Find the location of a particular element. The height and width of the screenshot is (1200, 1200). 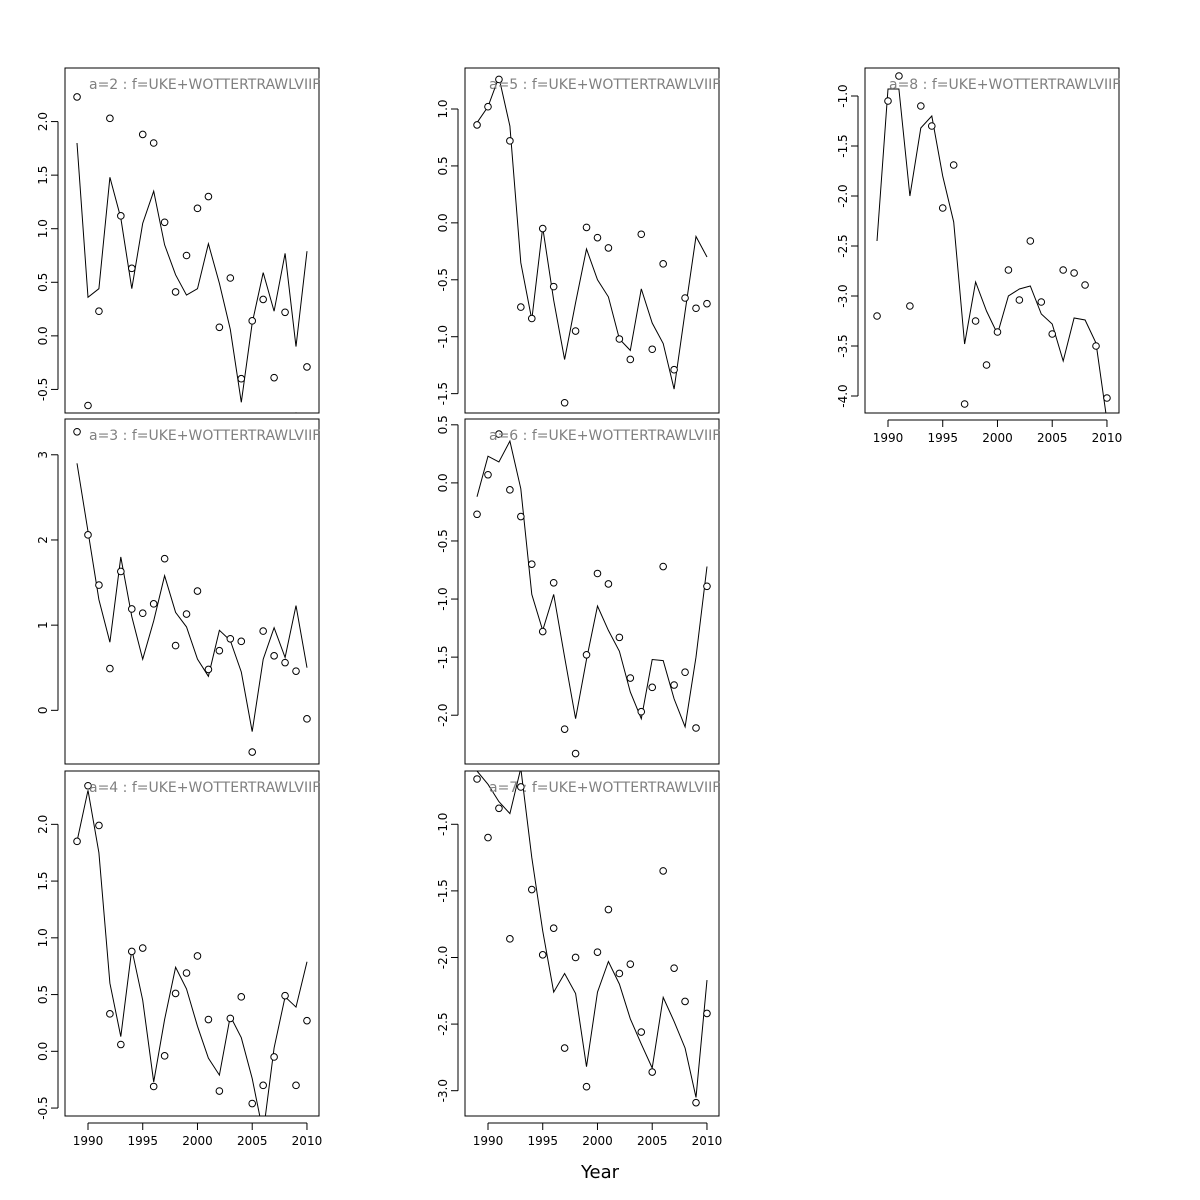

panel-a3: 0 1 2 3 a=3 : f=UKE+WOTTERTRAWLVIIF is located at coordinates (178, 591).